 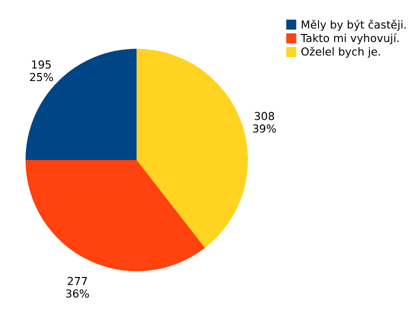 I want to click on legend-label: Takto mi vyhovují., so click(x=350, y=38).